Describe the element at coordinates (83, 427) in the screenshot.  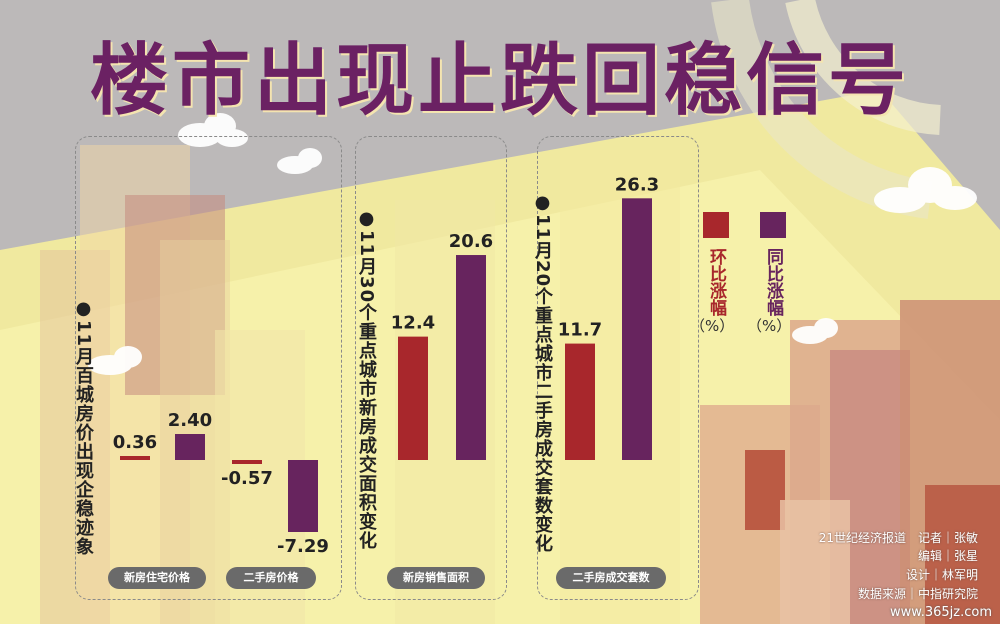
I see `annotation-price: ●11月百城房价出现企稳迹象` at that location.